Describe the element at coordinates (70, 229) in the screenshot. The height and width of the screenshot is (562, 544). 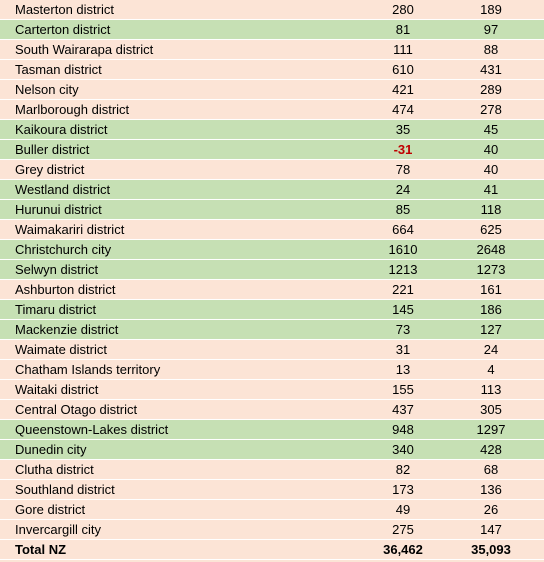
I see `row-name: Waimakariri district` at that location.